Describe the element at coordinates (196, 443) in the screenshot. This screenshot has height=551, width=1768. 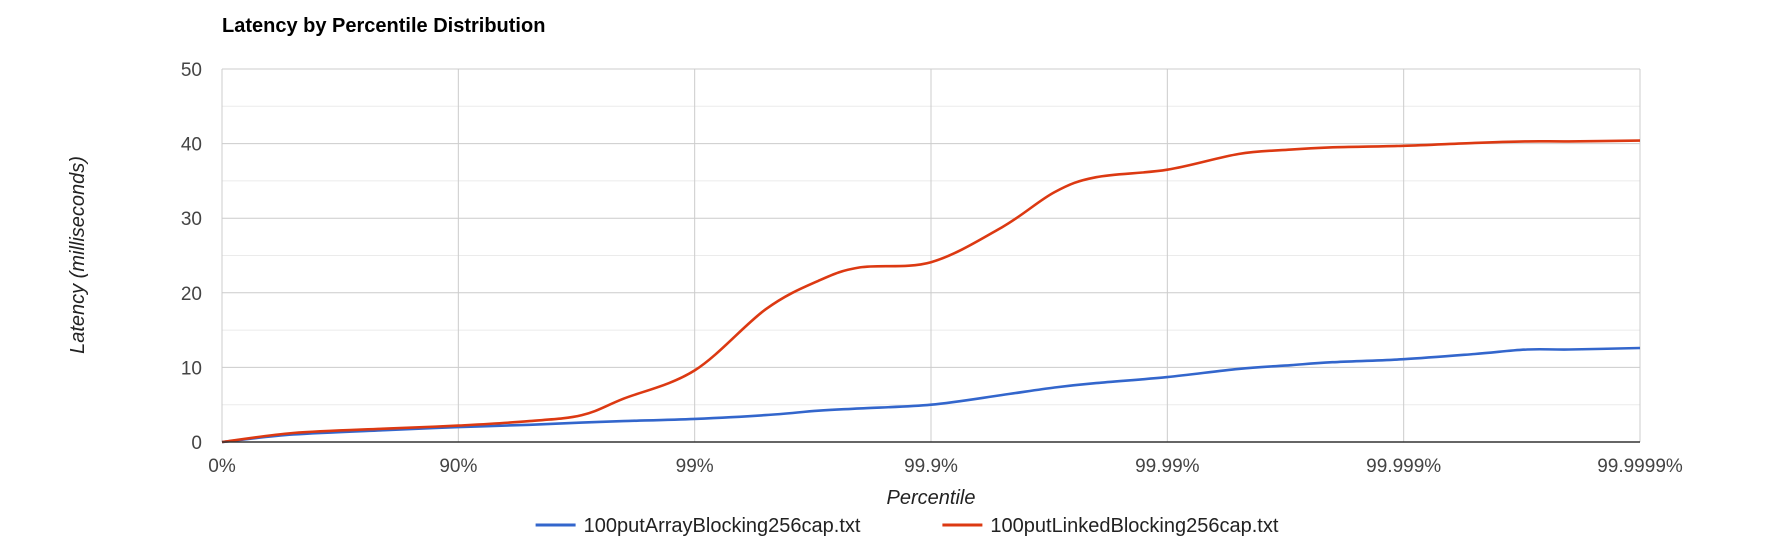
I see `y-tick-label: 0` at that location.